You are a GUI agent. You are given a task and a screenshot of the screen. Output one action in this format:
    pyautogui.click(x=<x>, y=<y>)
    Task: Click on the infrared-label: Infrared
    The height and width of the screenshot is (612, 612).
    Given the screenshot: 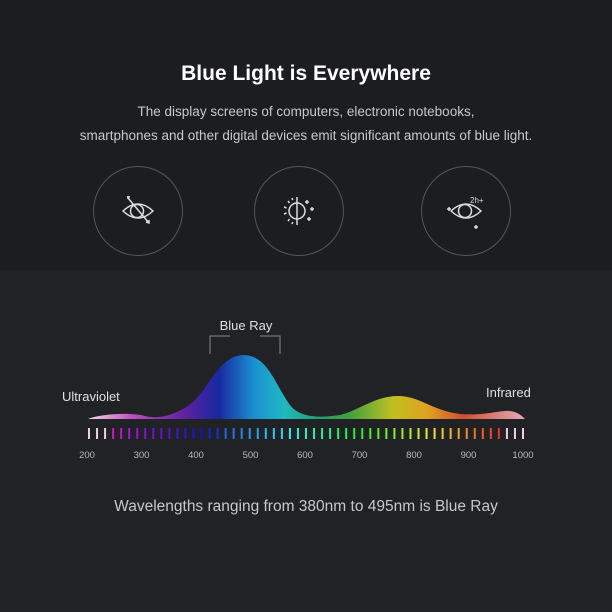 What is the action you would take?
    pyautogui.click(x=508, y=392)
    